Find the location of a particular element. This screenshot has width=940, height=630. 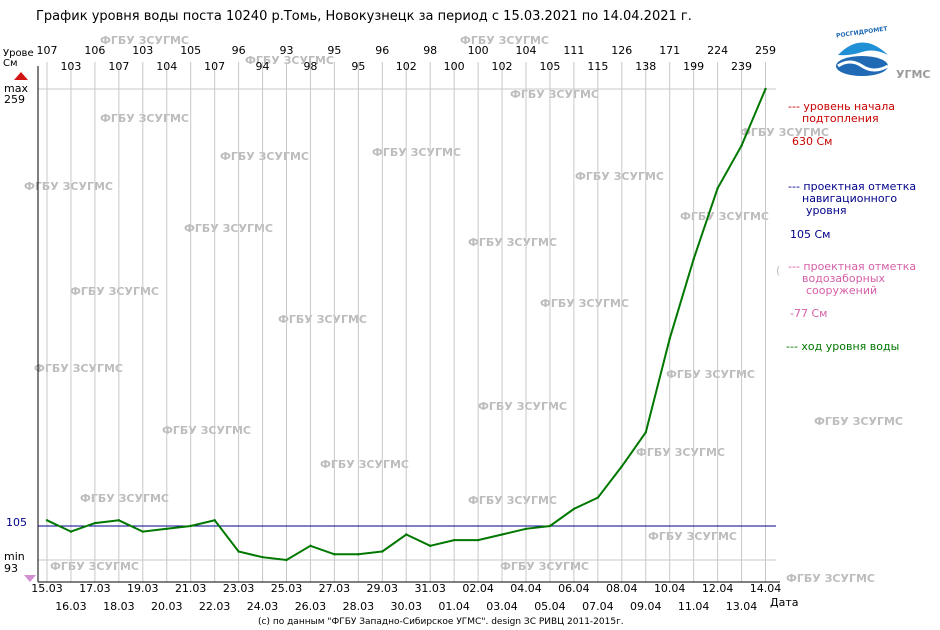

date-label: 31.03 is located at coordinates (430, 588).